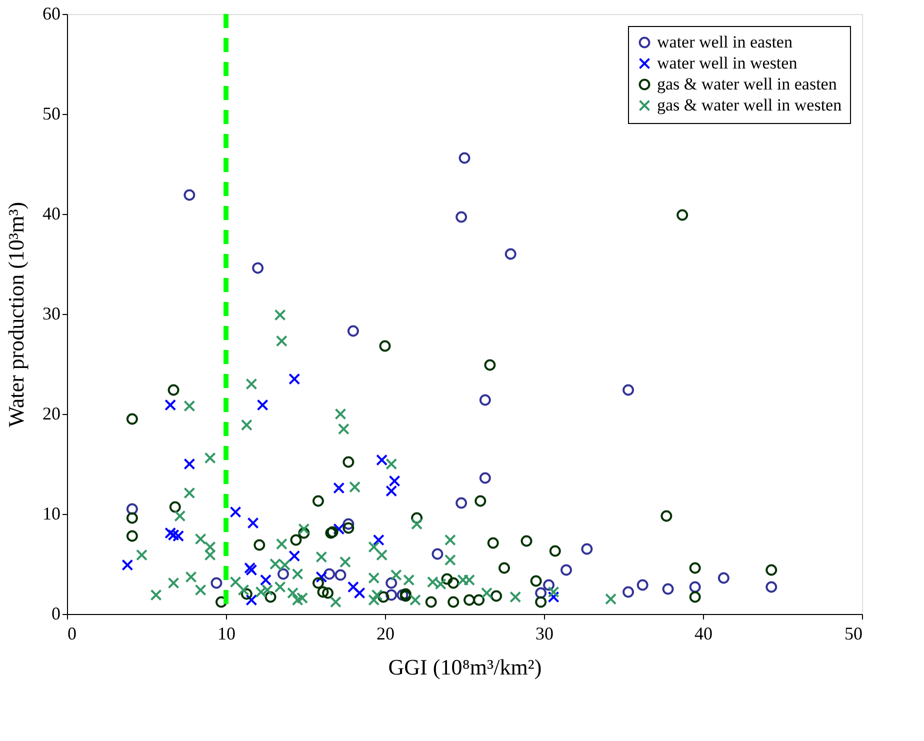 The height and width of the screenshot is (741, 924). What do you see at coordinates (56, 614) in the screenshot?
I see `y-tick-label: 0` at bounding box center [56, 614].